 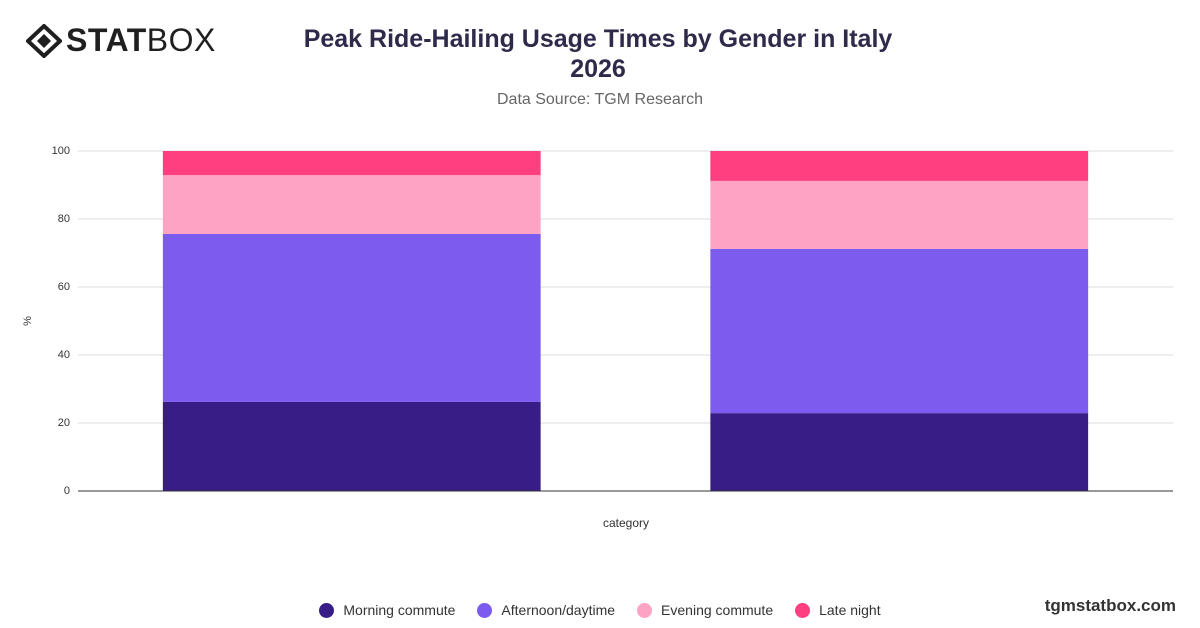 I want to click on logo-icon, so click(x=44, y=40).